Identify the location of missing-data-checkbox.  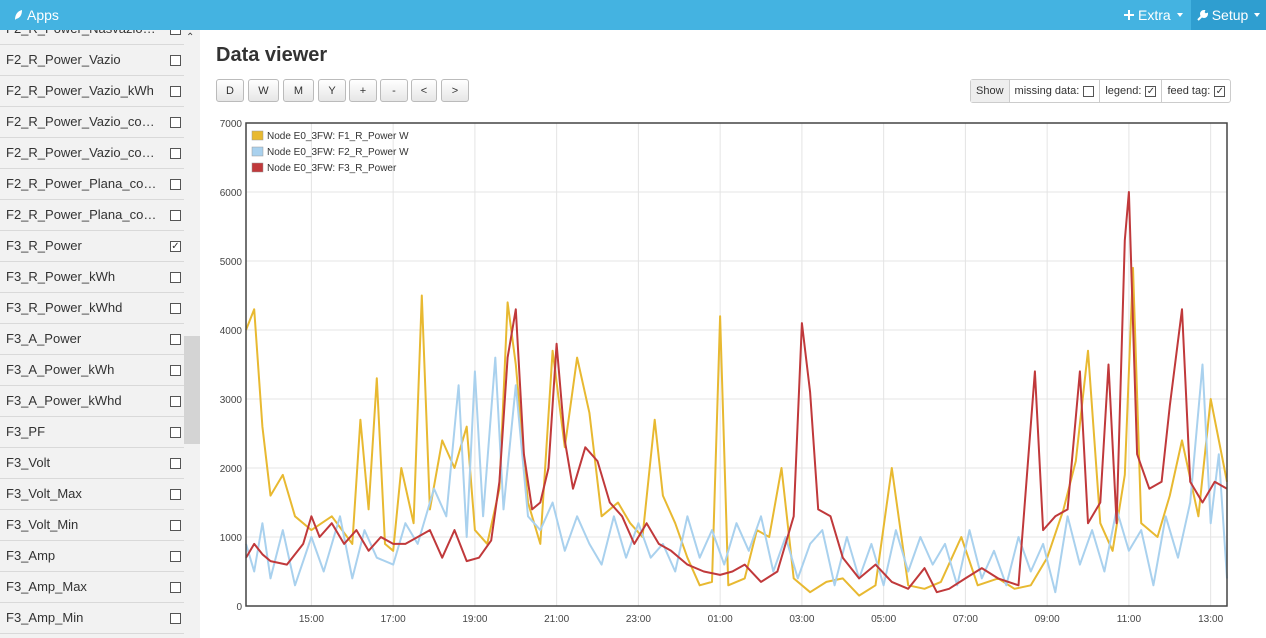
(1089, 91).